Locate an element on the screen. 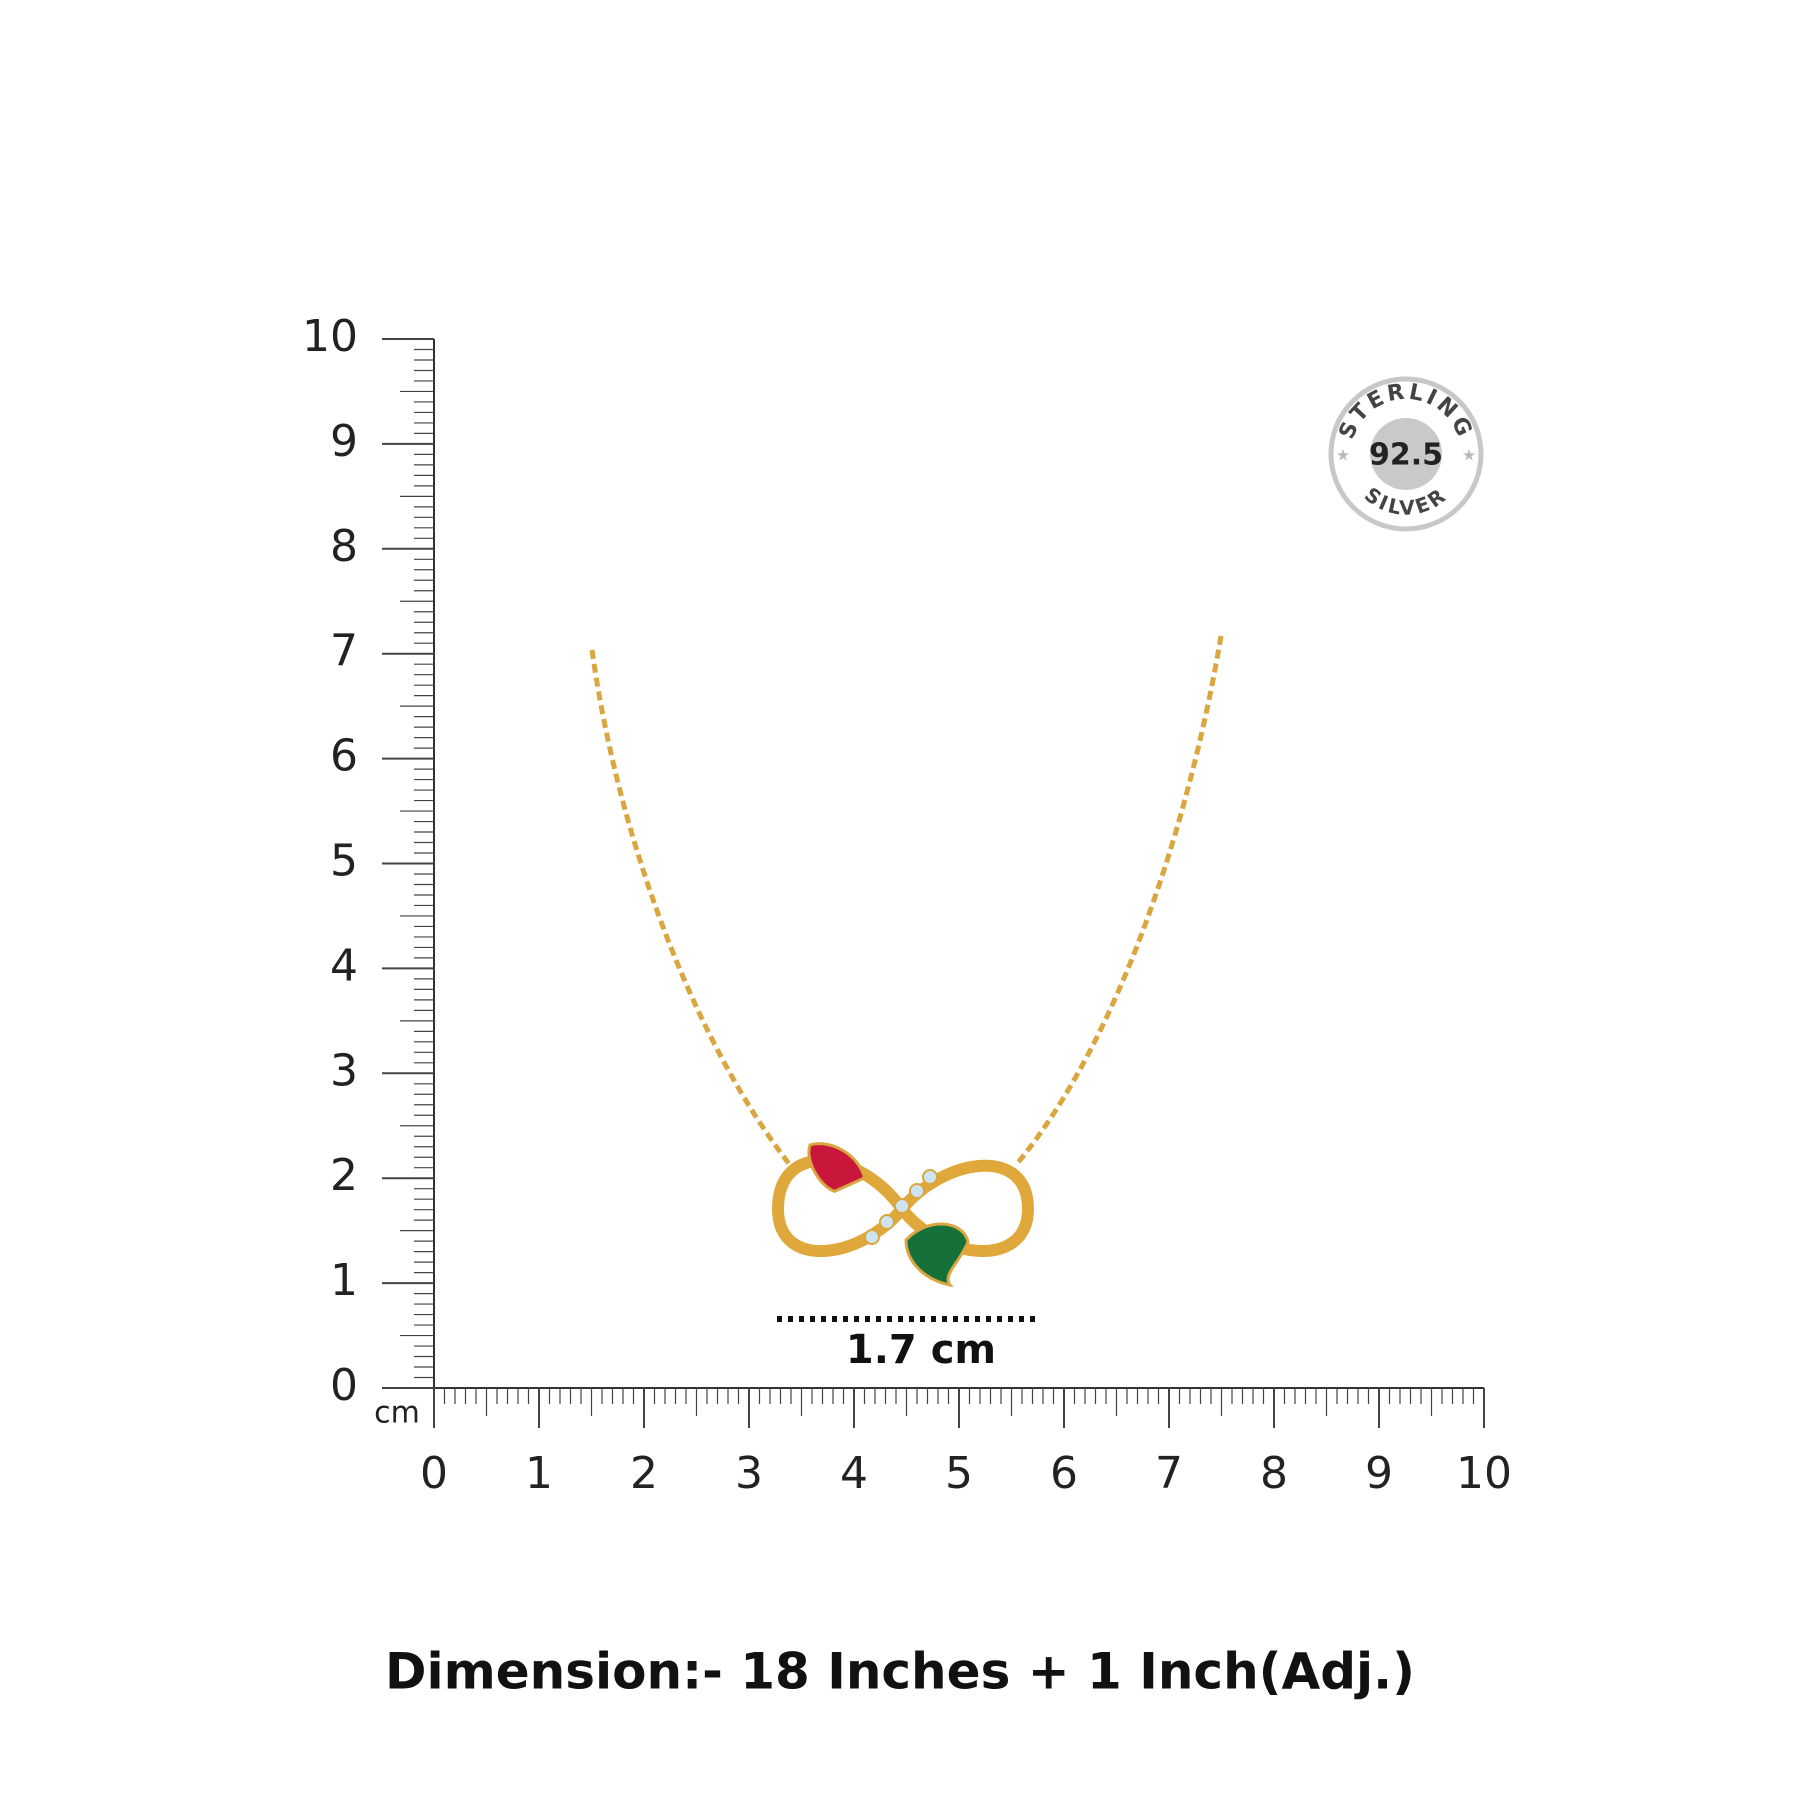 The height and width of the screenshot is (1800, 1800). ruby-heart is located at coordinates (837, 1167).